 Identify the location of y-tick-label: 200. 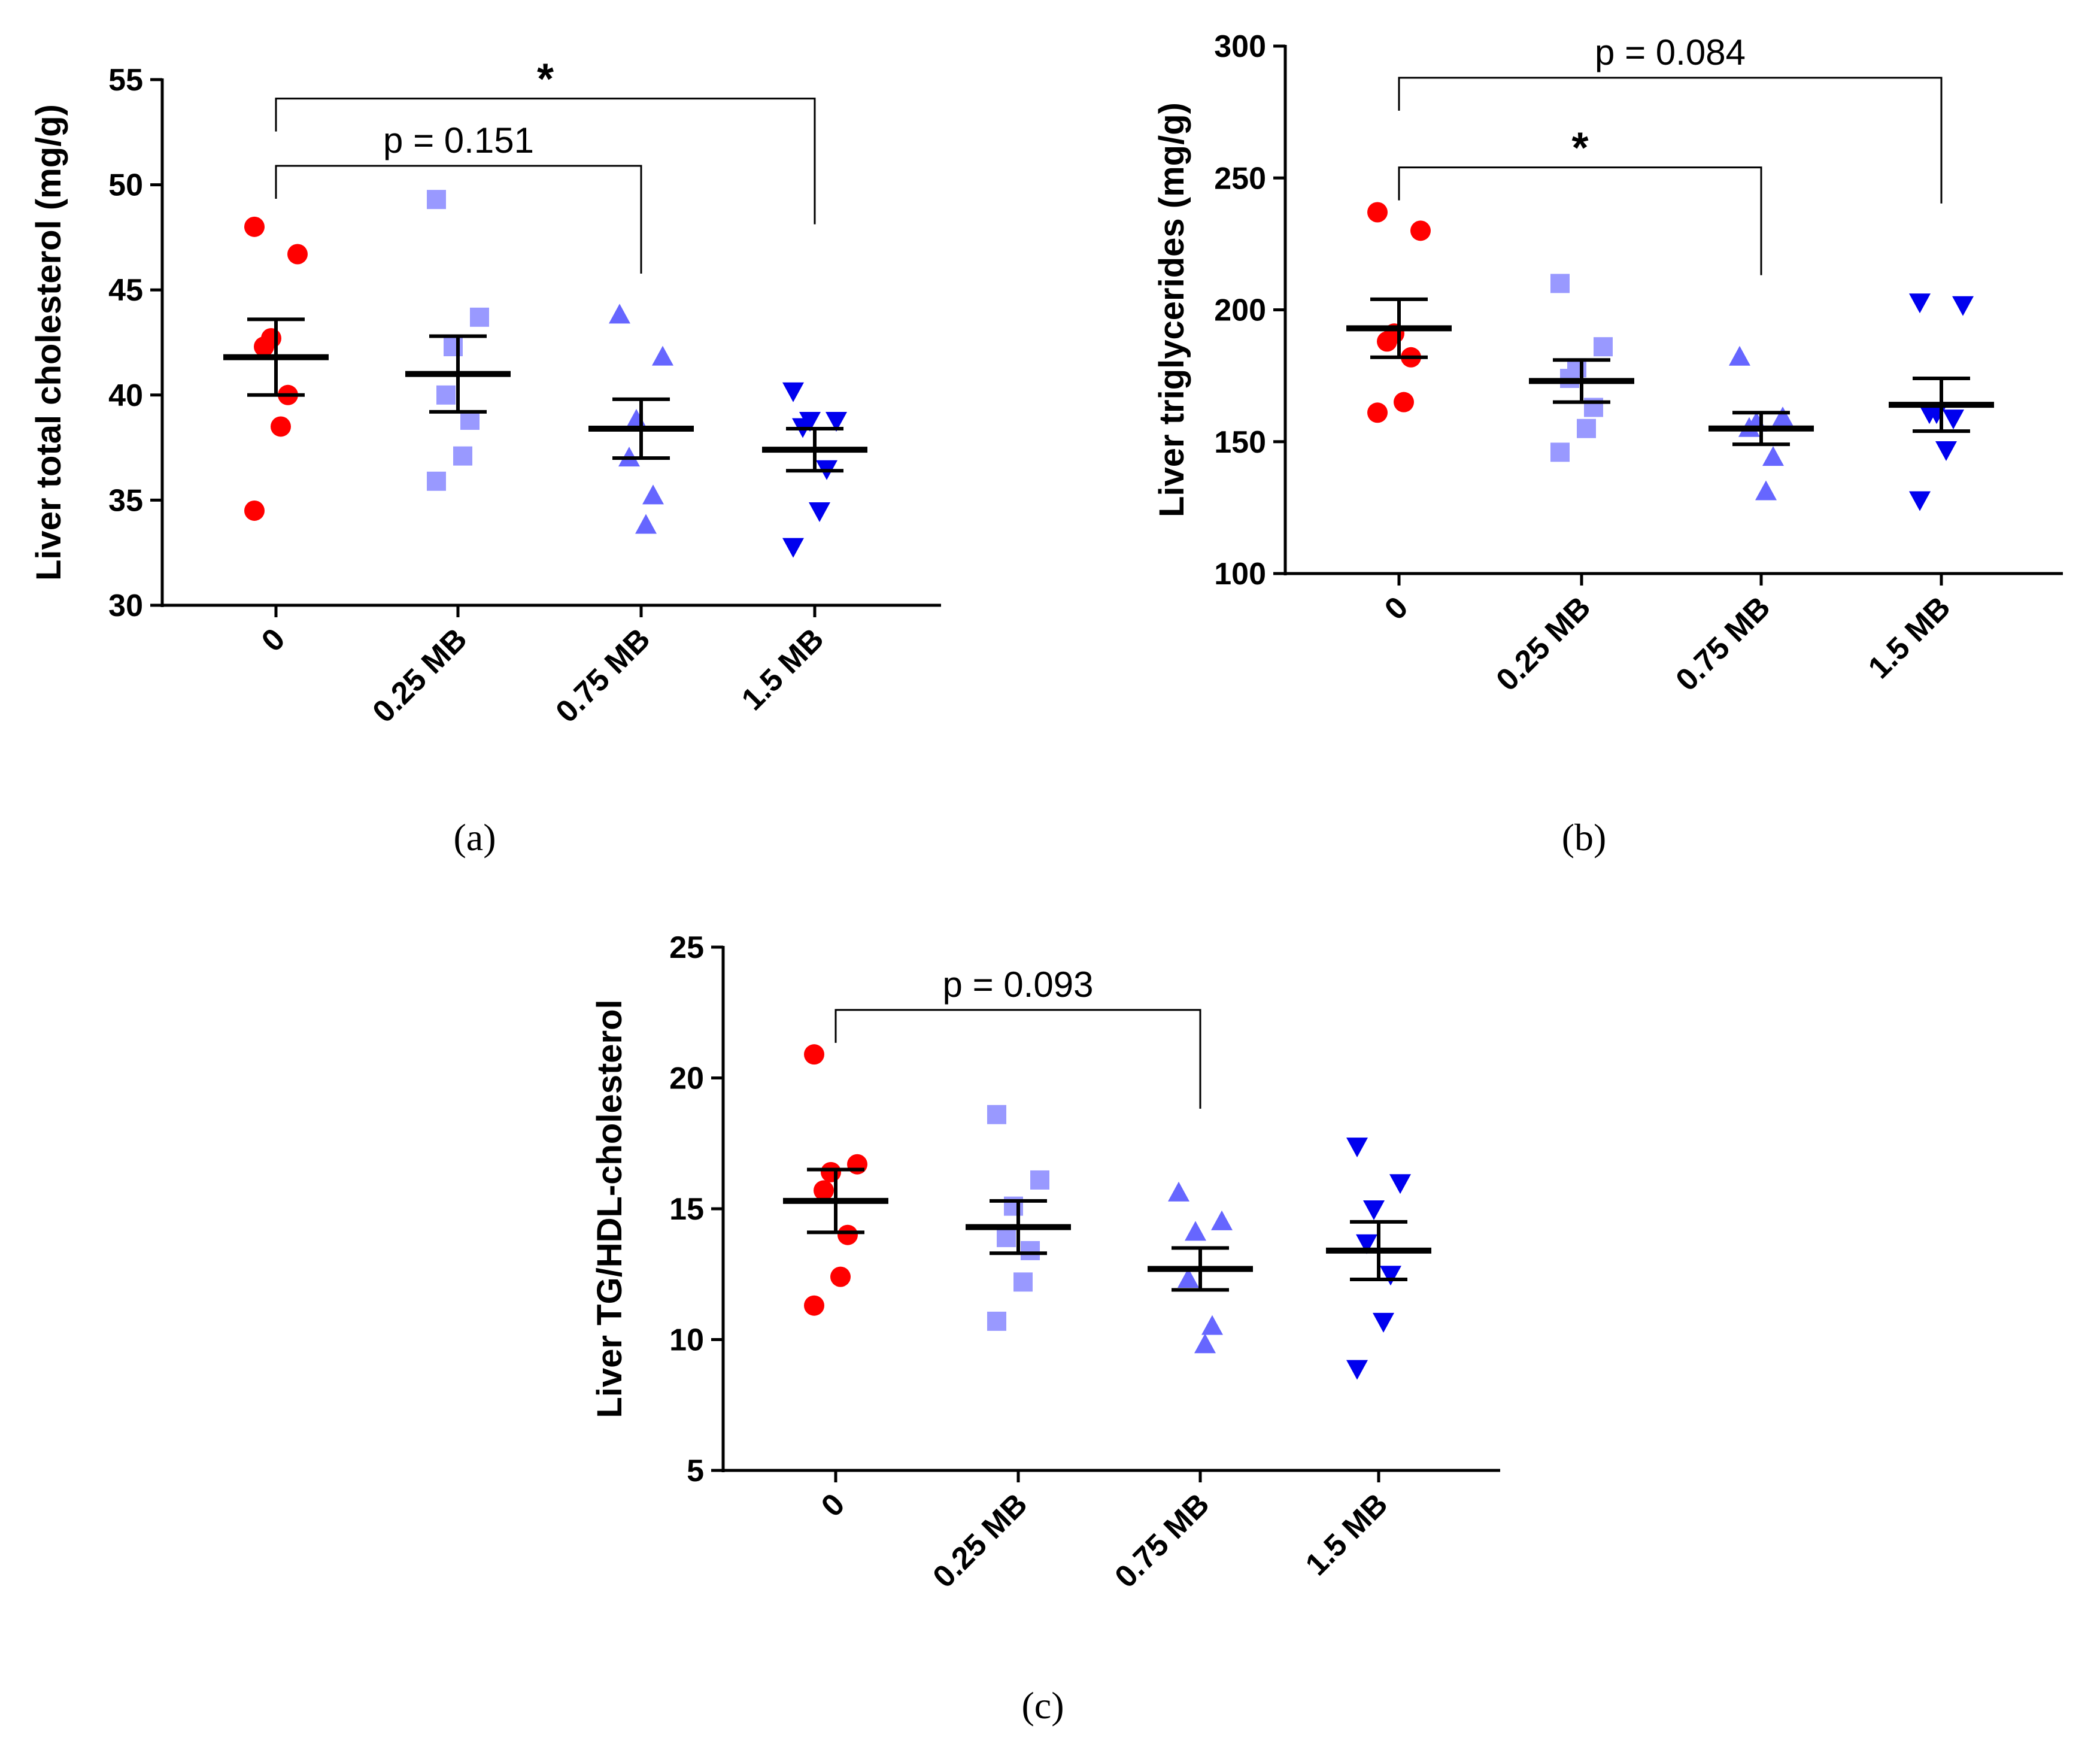
(1240, 311).